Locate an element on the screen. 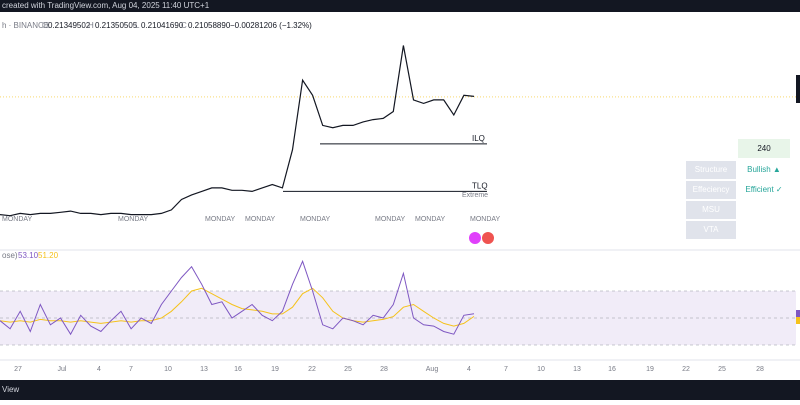 Image resolution: width=800 pixels, height=405 pixels. extreme-label: Extreme is located at coordinates (475, 195).